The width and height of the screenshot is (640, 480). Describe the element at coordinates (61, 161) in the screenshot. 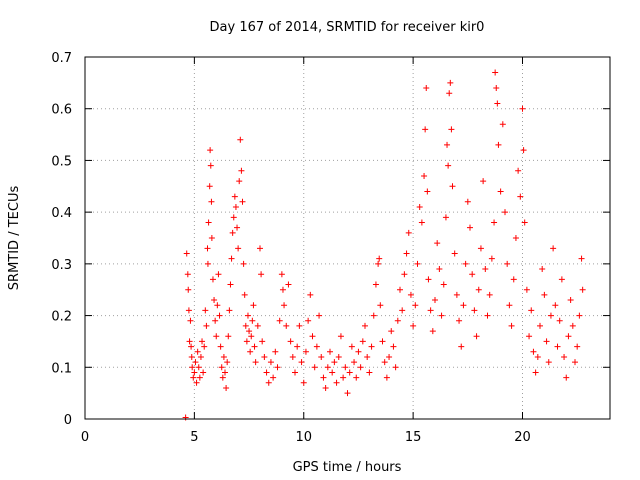

I see `y-tick-label: 0.5` at that location.